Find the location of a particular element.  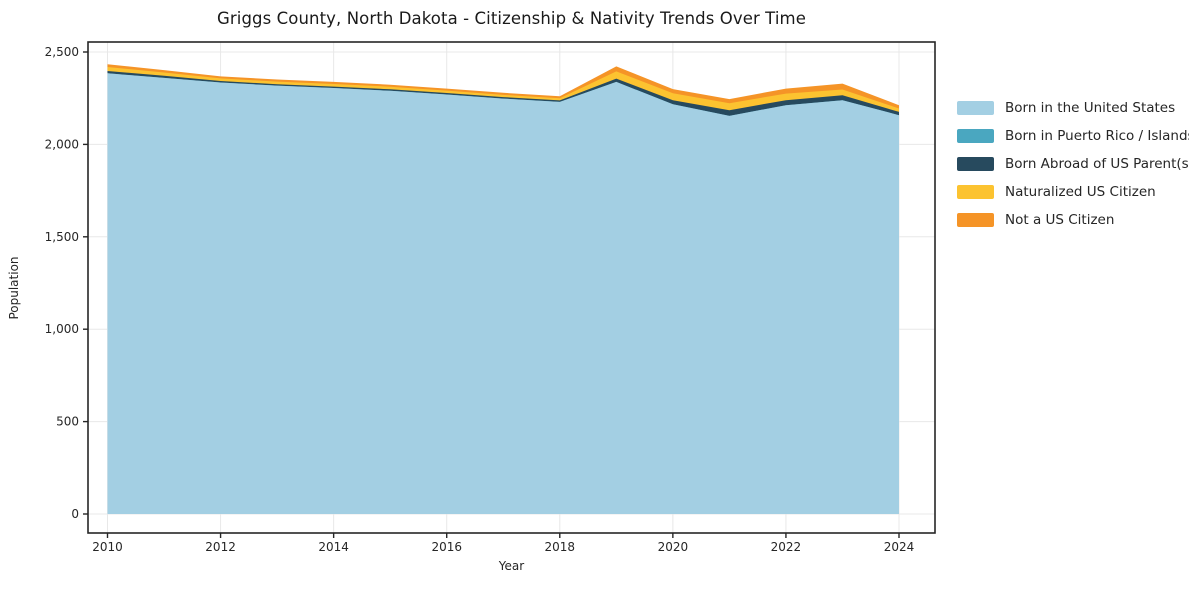

y-axis: 0 500 1,000 1,500 2,000 2,500 is located at coordinates (66, 283).